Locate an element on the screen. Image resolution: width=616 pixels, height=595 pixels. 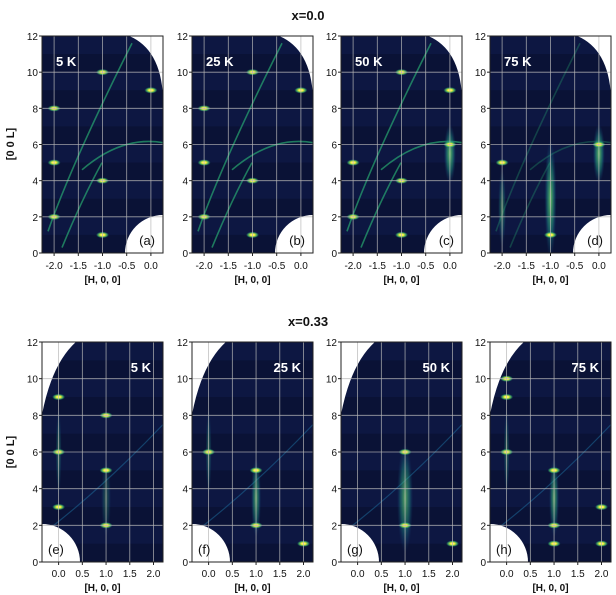
x-tick-label: 1.5 is located at coordinates (130, 574).